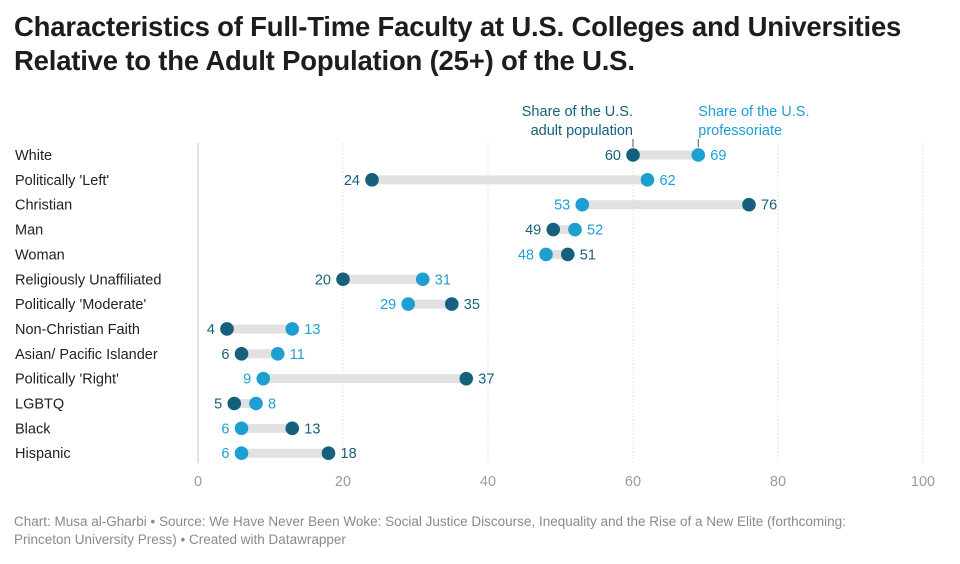  What do you see at coordinates (241, 354) in the screenshot?
I see `dot-population-asian-pacific-islander` at bounding box center [241, 354].